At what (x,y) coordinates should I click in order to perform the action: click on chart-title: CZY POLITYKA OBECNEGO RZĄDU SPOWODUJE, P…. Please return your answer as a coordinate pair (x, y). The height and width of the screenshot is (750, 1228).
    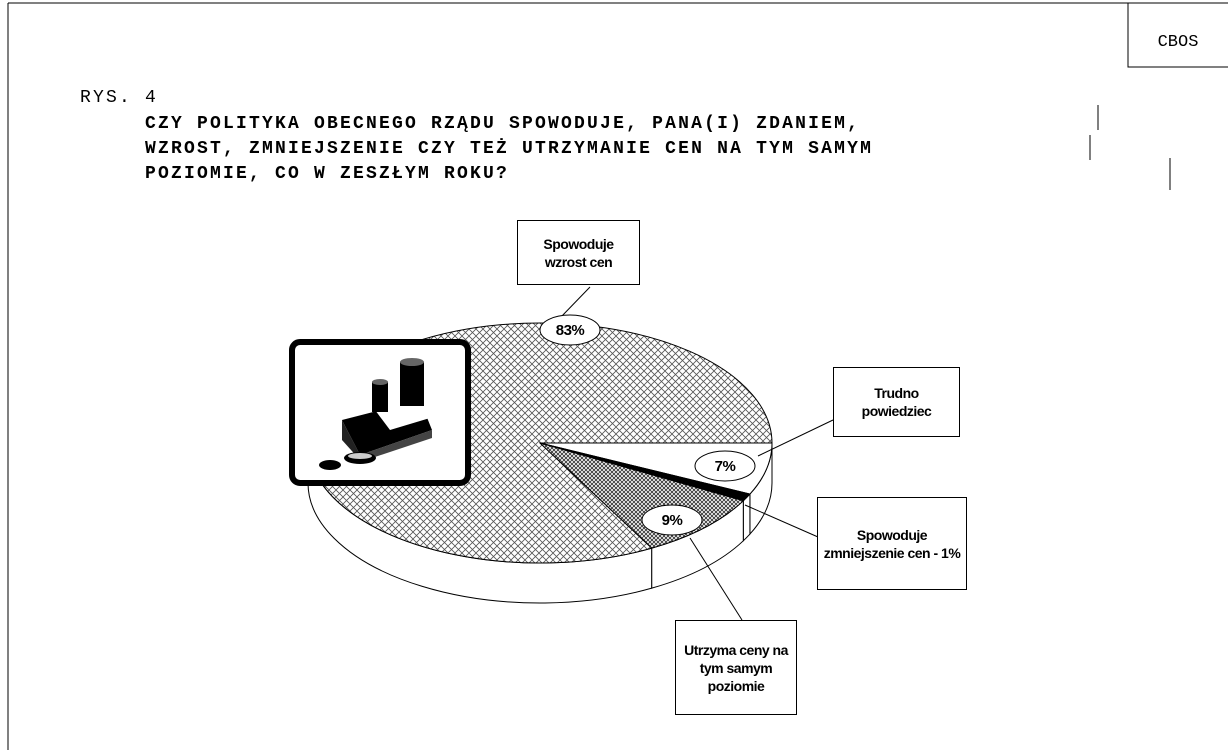
    Looking at the image, I should click on (502, 124).